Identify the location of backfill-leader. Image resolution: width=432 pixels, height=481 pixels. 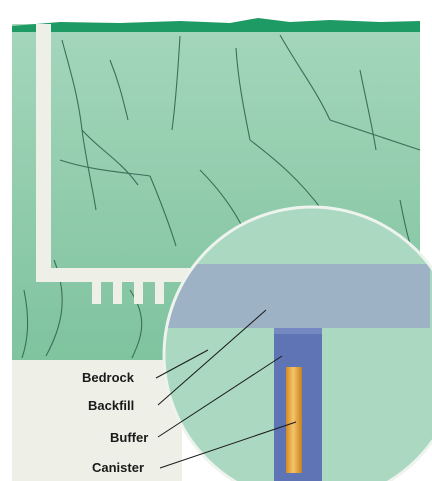
(212, 357).